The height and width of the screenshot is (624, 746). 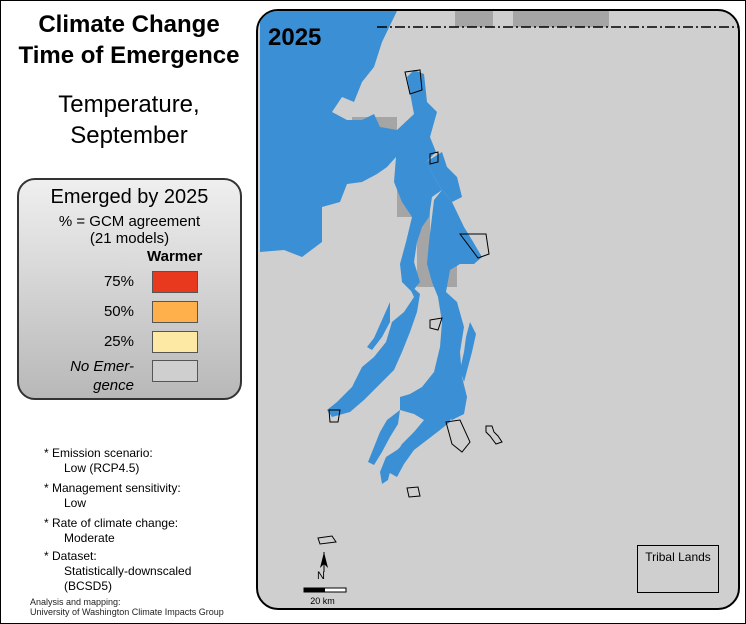 I want to click on note-management-label: * Management sensitivity:, so click(x=112, y=488).